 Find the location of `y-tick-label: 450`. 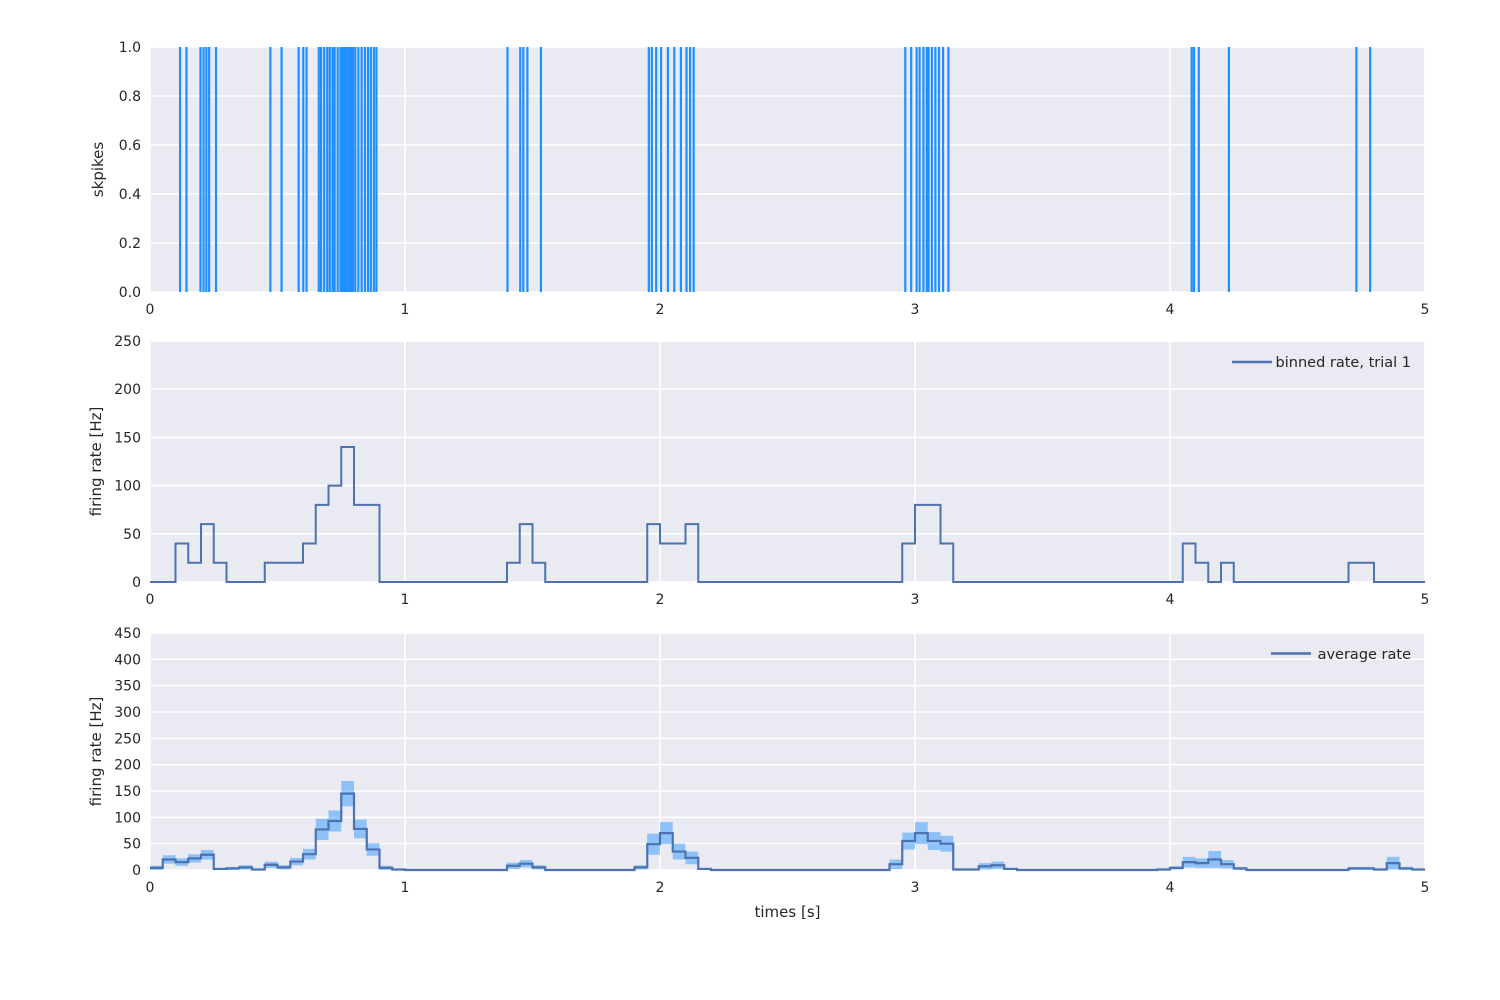

y-tick-label: 450 is located at coordinates (127, 634).